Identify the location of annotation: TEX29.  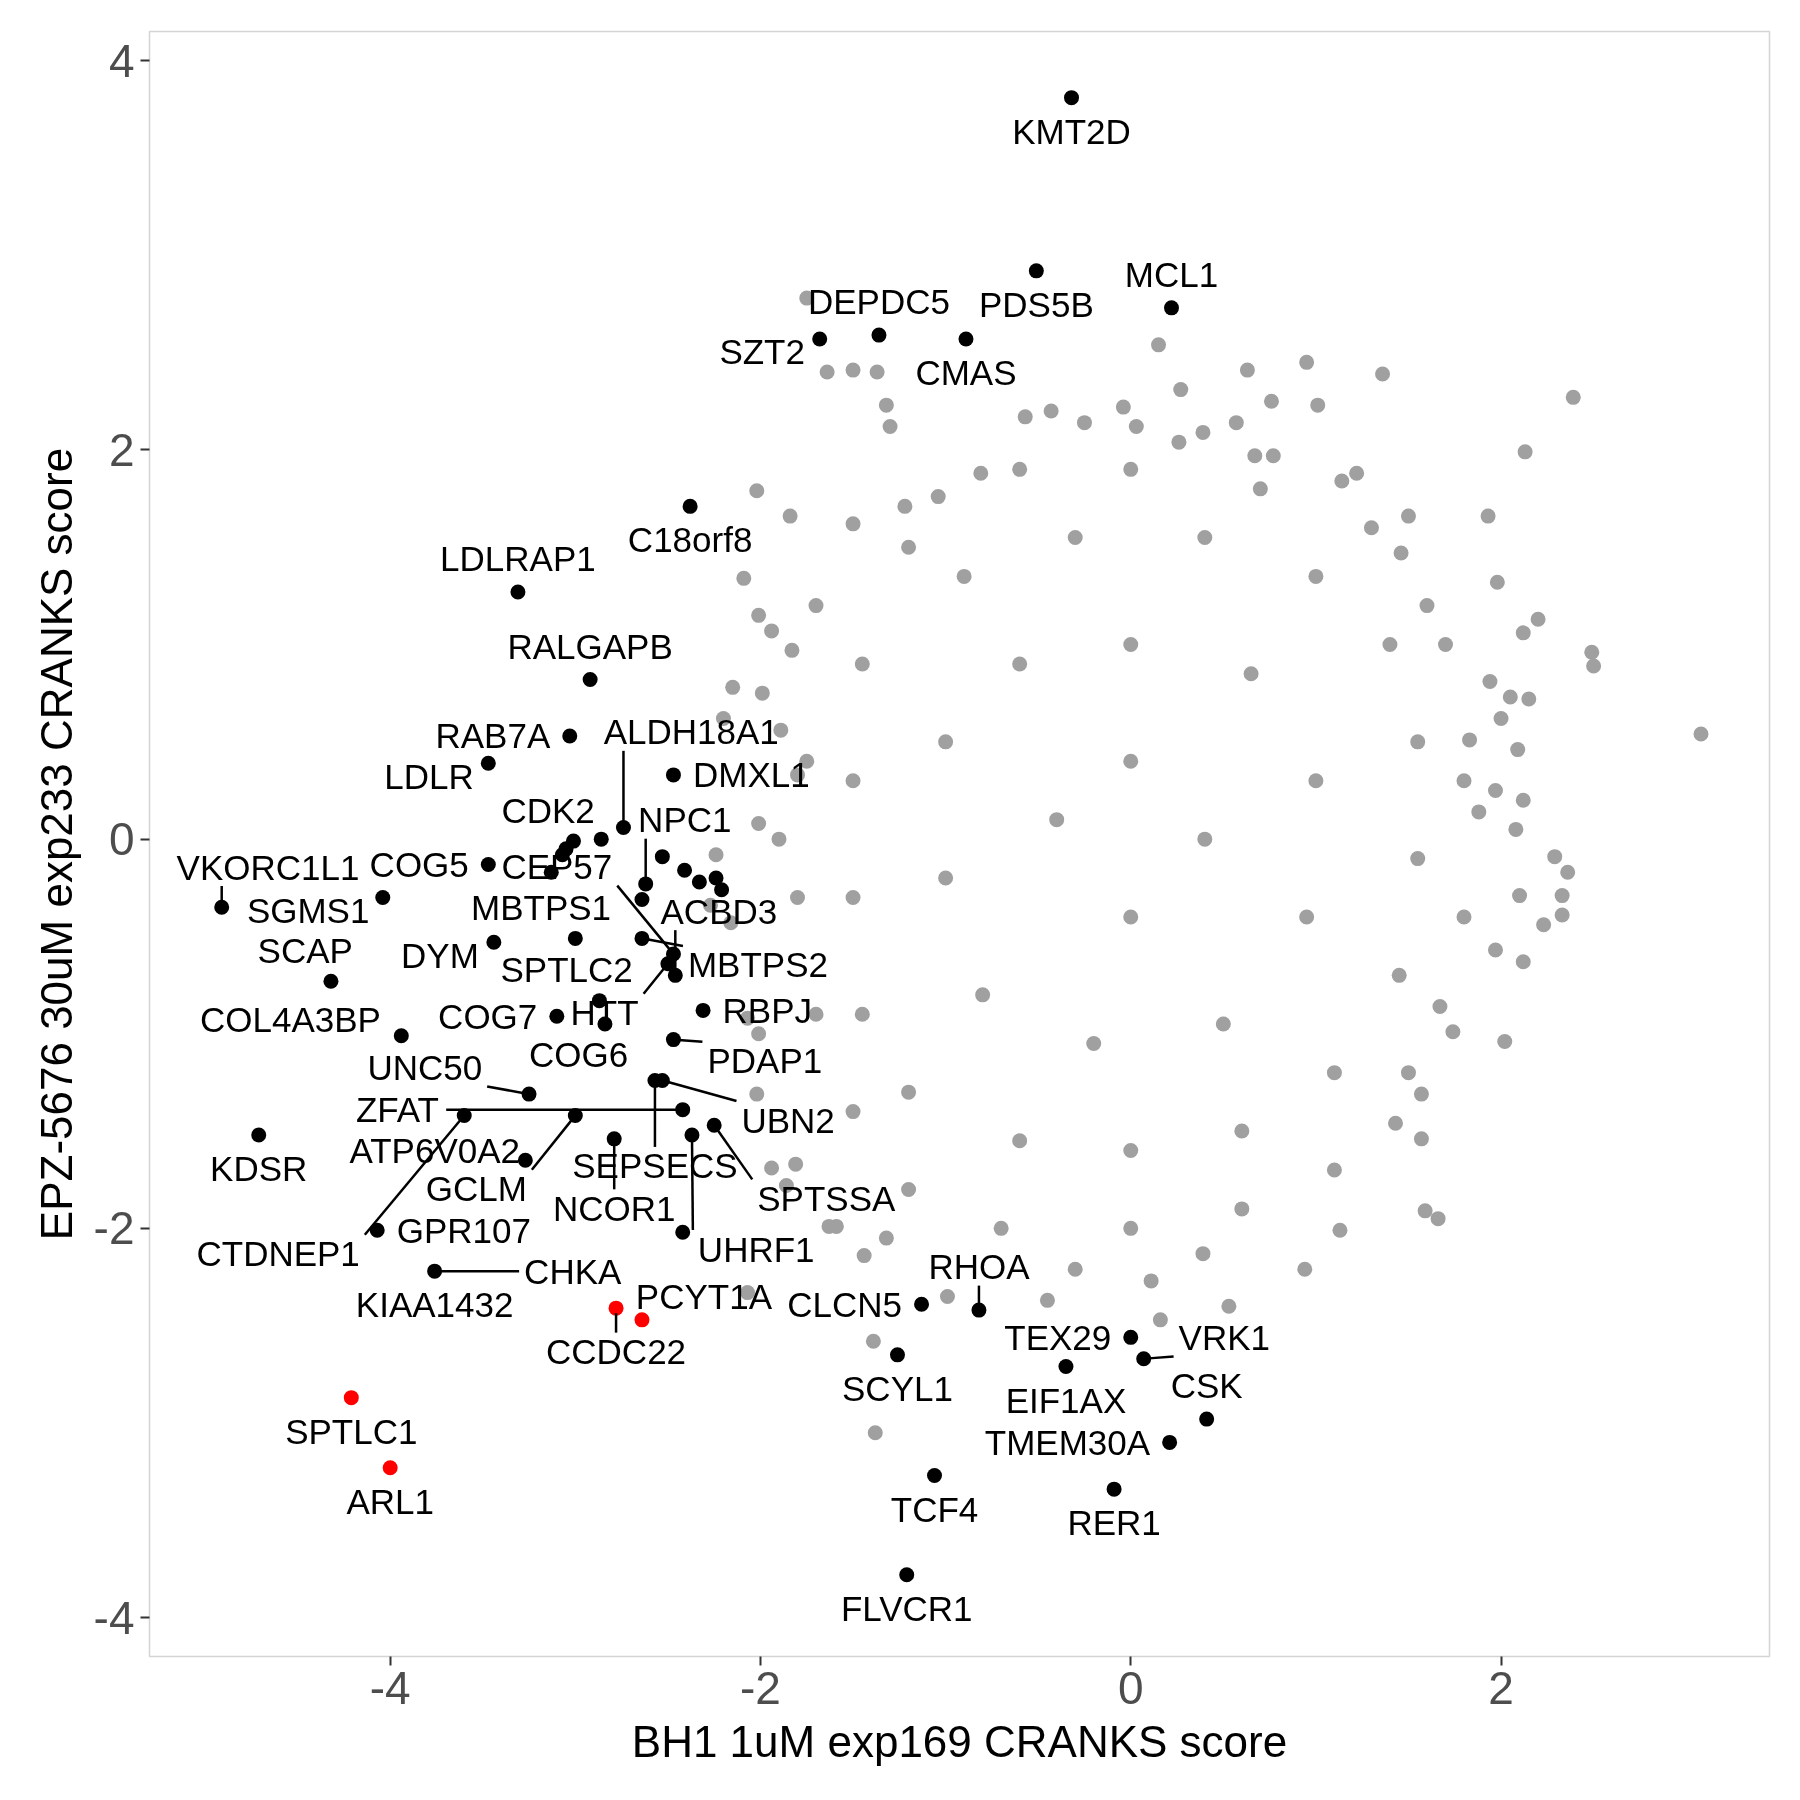
(1058, 1337).